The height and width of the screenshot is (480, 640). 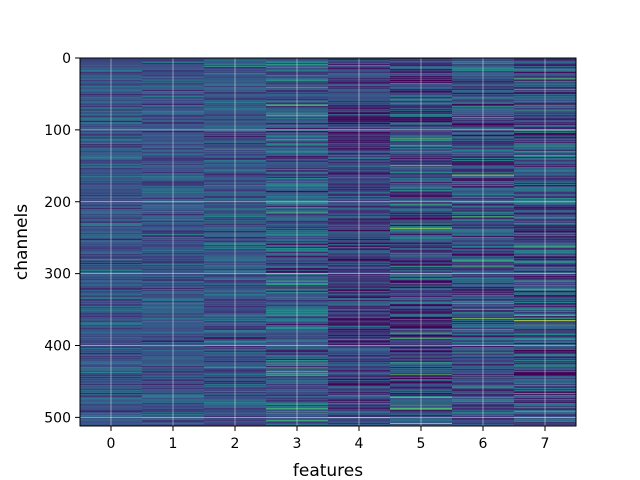 What do you see at coordinates (421, 444) in the screenshot?
I see `x-tick-label: 5` at bounding box center [421, 444].